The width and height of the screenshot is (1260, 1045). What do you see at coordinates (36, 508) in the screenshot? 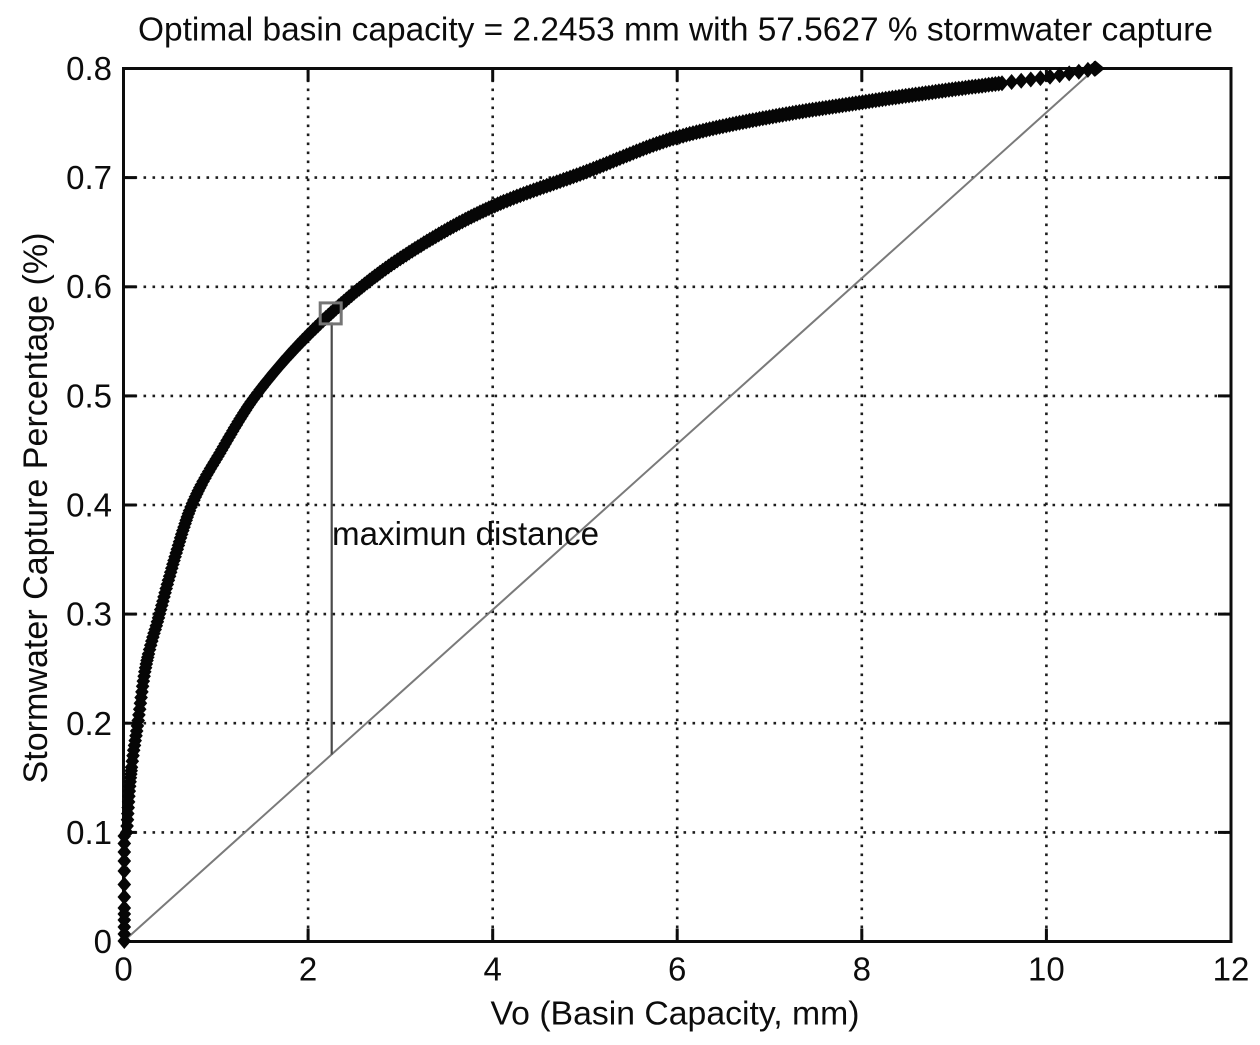
I see `svg-text:Stormwater Capture Percentage: Stormwater Capture Percentage (%)` at bounding box center [36, 508].